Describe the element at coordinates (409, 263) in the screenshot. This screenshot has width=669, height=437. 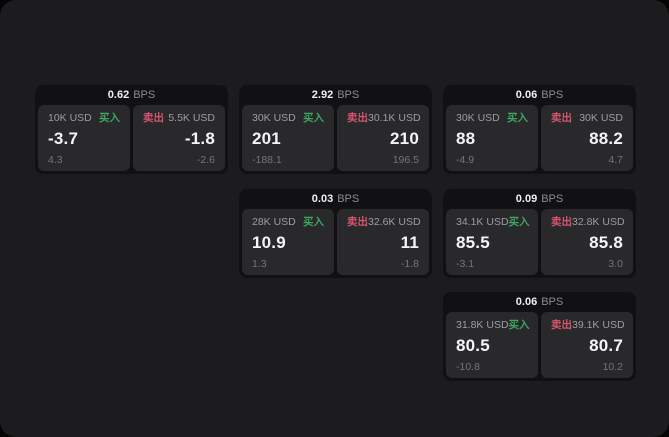
I see `sell-delta: -1.8` at that location.